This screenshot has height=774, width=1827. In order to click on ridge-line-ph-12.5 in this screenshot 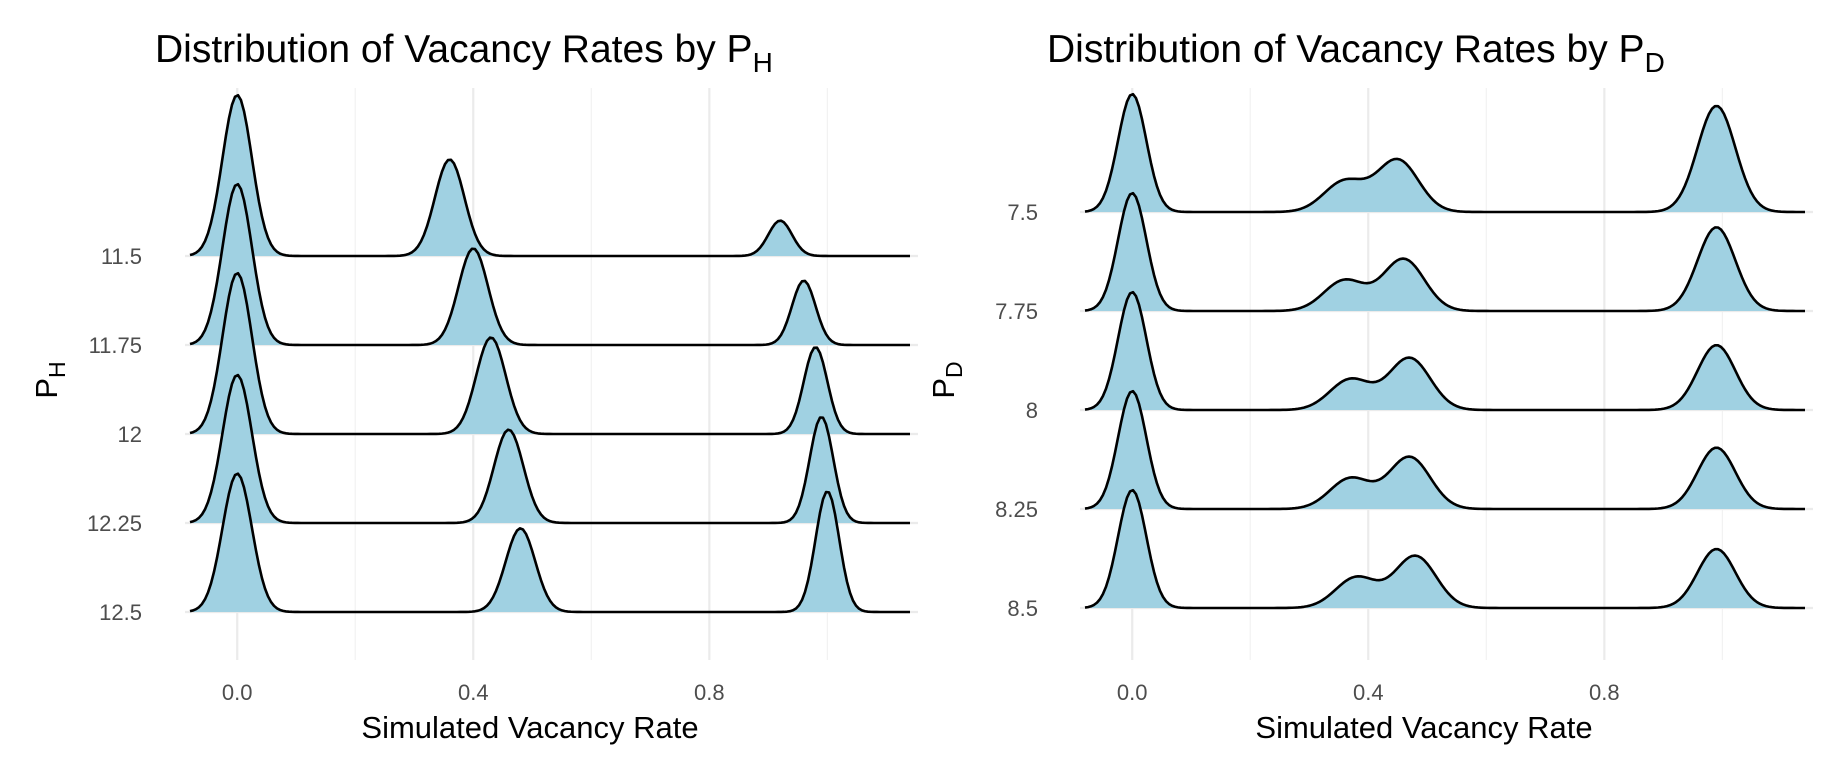, I will do `click(549, 543)`.